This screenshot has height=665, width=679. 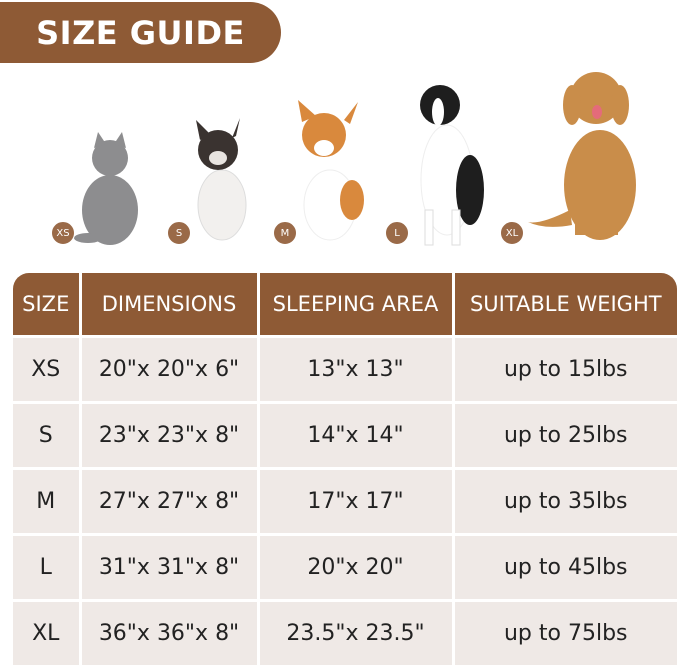 What do you see at coordinates (285, 233) in the screenshot?
I see `size-badge-m: M` at bounding box center [285, 233].